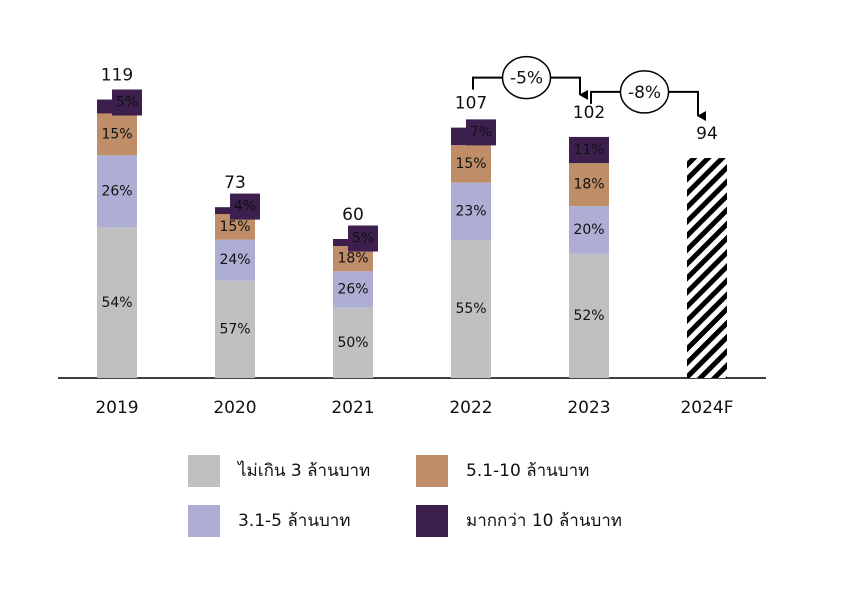 The image size is (858, 606). What do you see at coordinates (294, 521) in the screenshot?
I see `legend-label: 3.1-5 ล้านบาท` at bounding box center [294, 521].